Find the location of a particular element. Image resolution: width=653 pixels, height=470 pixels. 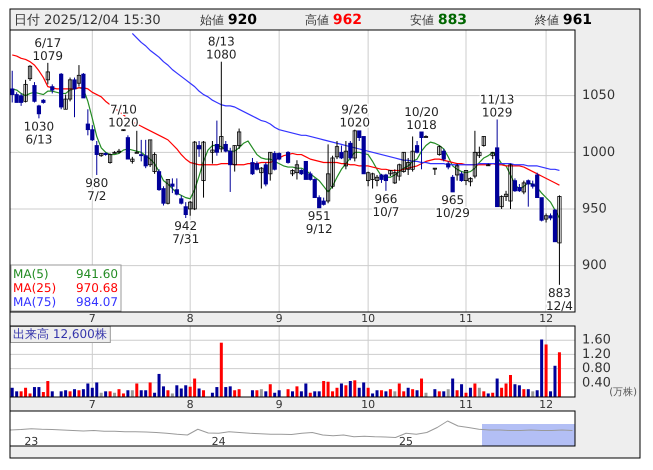

x-tick-label: 23 is located at coordinates (31, 441).